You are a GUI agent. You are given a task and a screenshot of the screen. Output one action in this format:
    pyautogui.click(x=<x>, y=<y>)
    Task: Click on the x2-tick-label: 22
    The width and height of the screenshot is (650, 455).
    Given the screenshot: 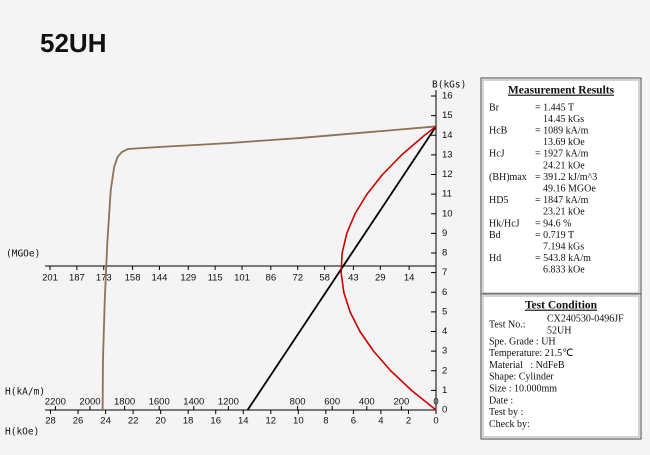 What is the action you would take?
    pyautogui.click(x=133, y=421)
    